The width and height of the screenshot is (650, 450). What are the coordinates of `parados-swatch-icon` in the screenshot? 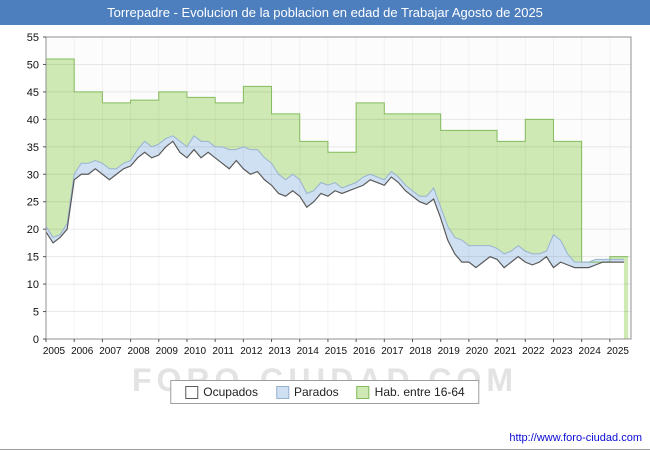 It's located at (282, 392).